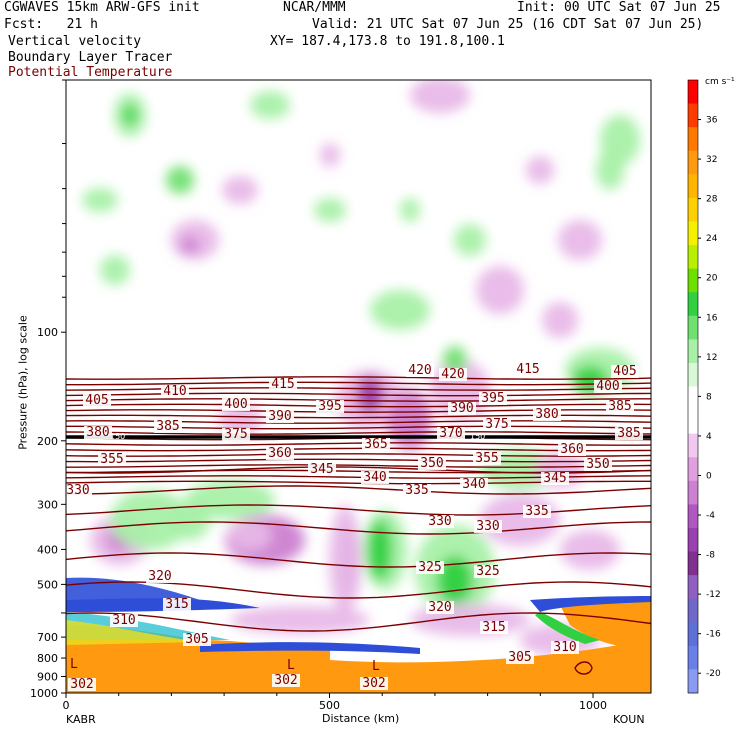 The width and height of the screenshot is (740, 740). What do you see at coordinates (713, 635) in the screenshot?
I see `colorbar-tick-label: -16` at bounding box center [713, 635].